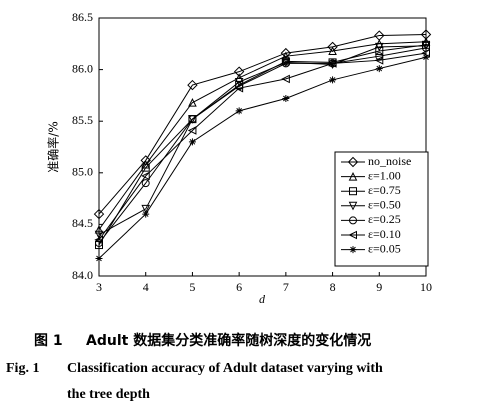 This screenshot has height=413, width=482. Describe the element at coordinates (48, 341) in the screenshot. I see `caption-cn-label: 图 1` at that location.